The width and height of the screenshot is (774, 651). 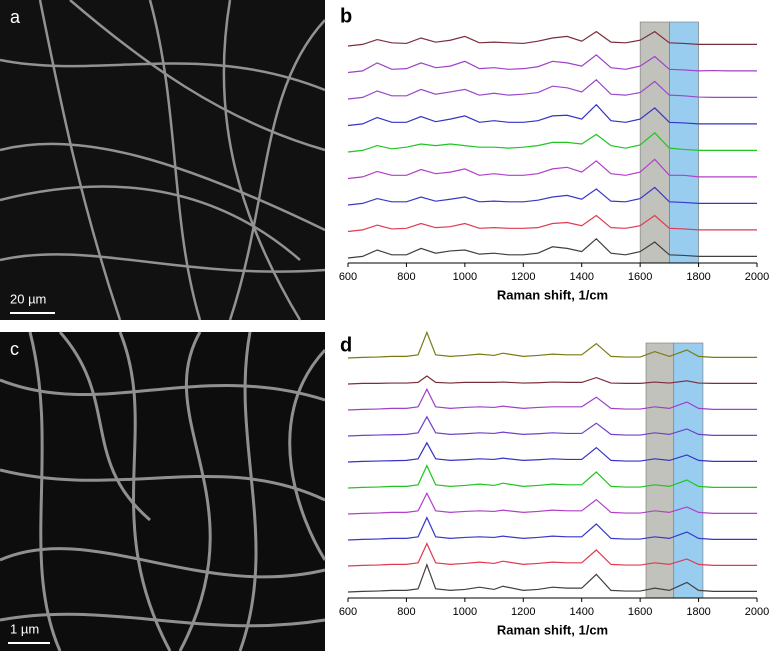 What do you see at coordinates (346, 345) in the screenshot?
I see `panel-label: d` at bounding box center [346, 345].